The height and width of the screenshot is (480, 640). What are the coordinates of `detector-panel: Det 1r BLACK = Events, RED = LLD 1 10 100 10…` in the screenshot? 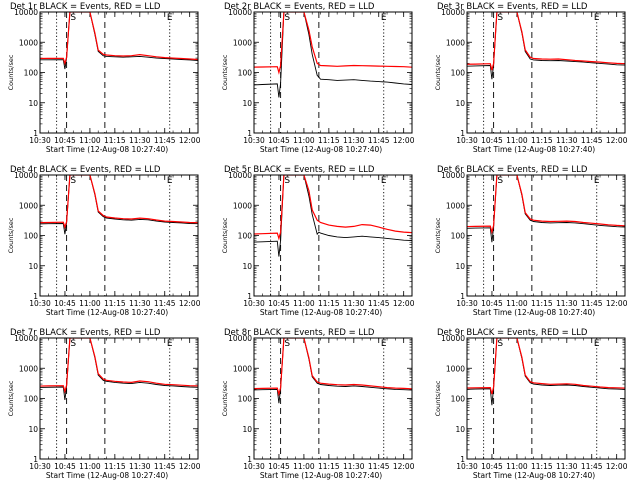 It's located at (104, 78).